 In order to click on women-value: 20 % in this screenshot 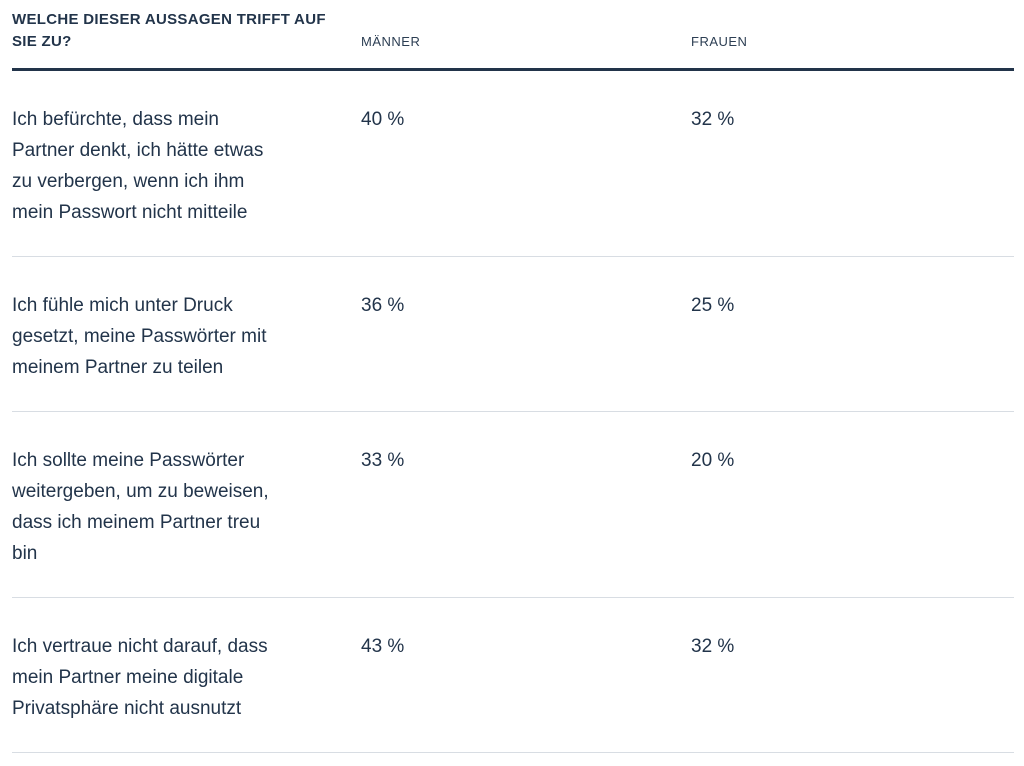, I will do `click(713, 460)`.